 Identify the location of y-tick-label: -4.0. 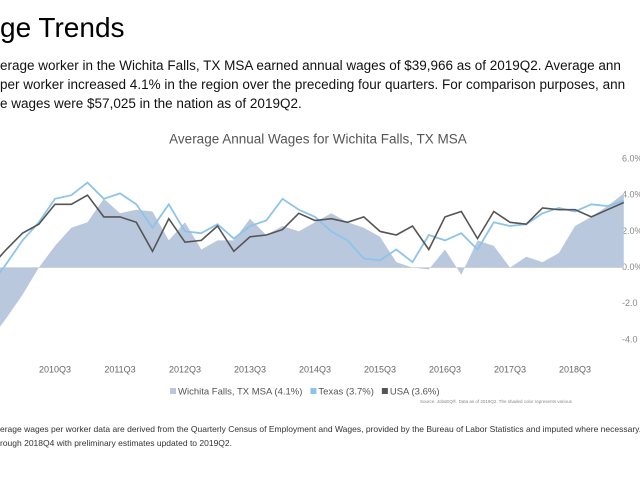
(630, 339).